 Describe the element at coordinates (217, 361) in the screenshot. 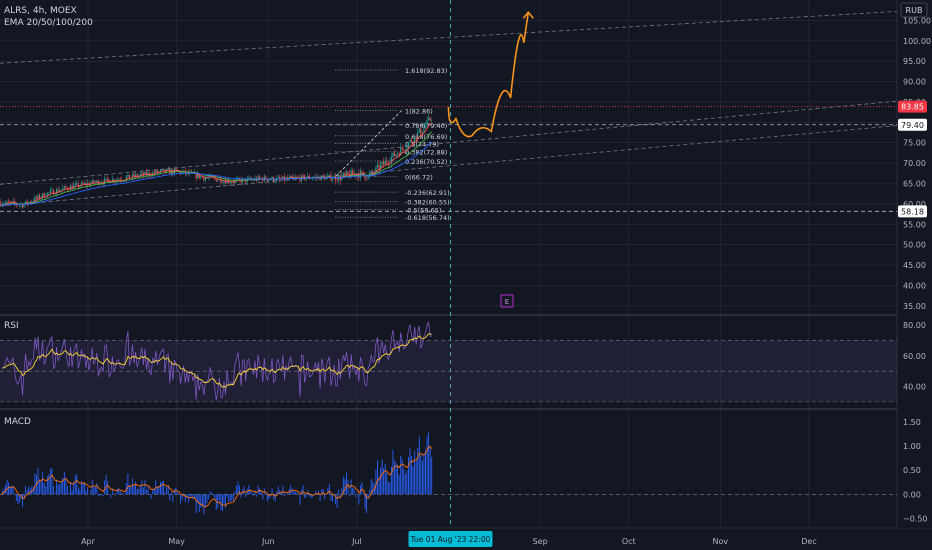

I see `rsi-signal-line` at that location.